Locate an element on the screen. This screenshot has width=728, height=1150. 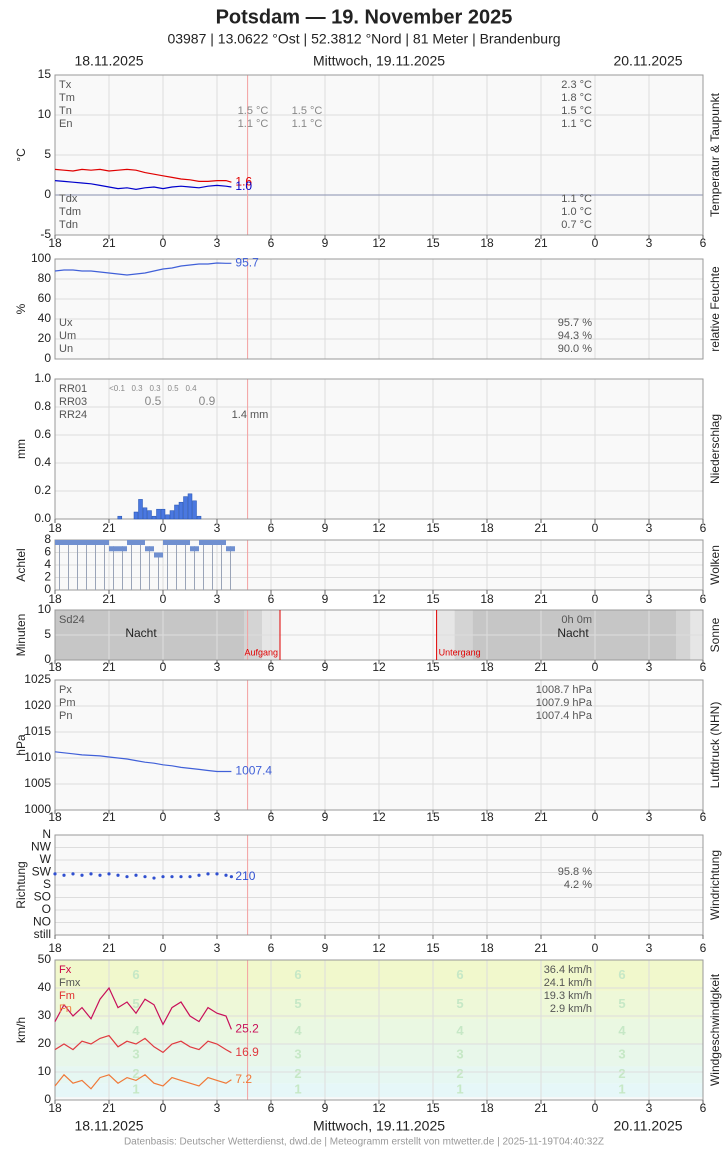
y-tick-label: 1025 is located at coordinates (37, 679).